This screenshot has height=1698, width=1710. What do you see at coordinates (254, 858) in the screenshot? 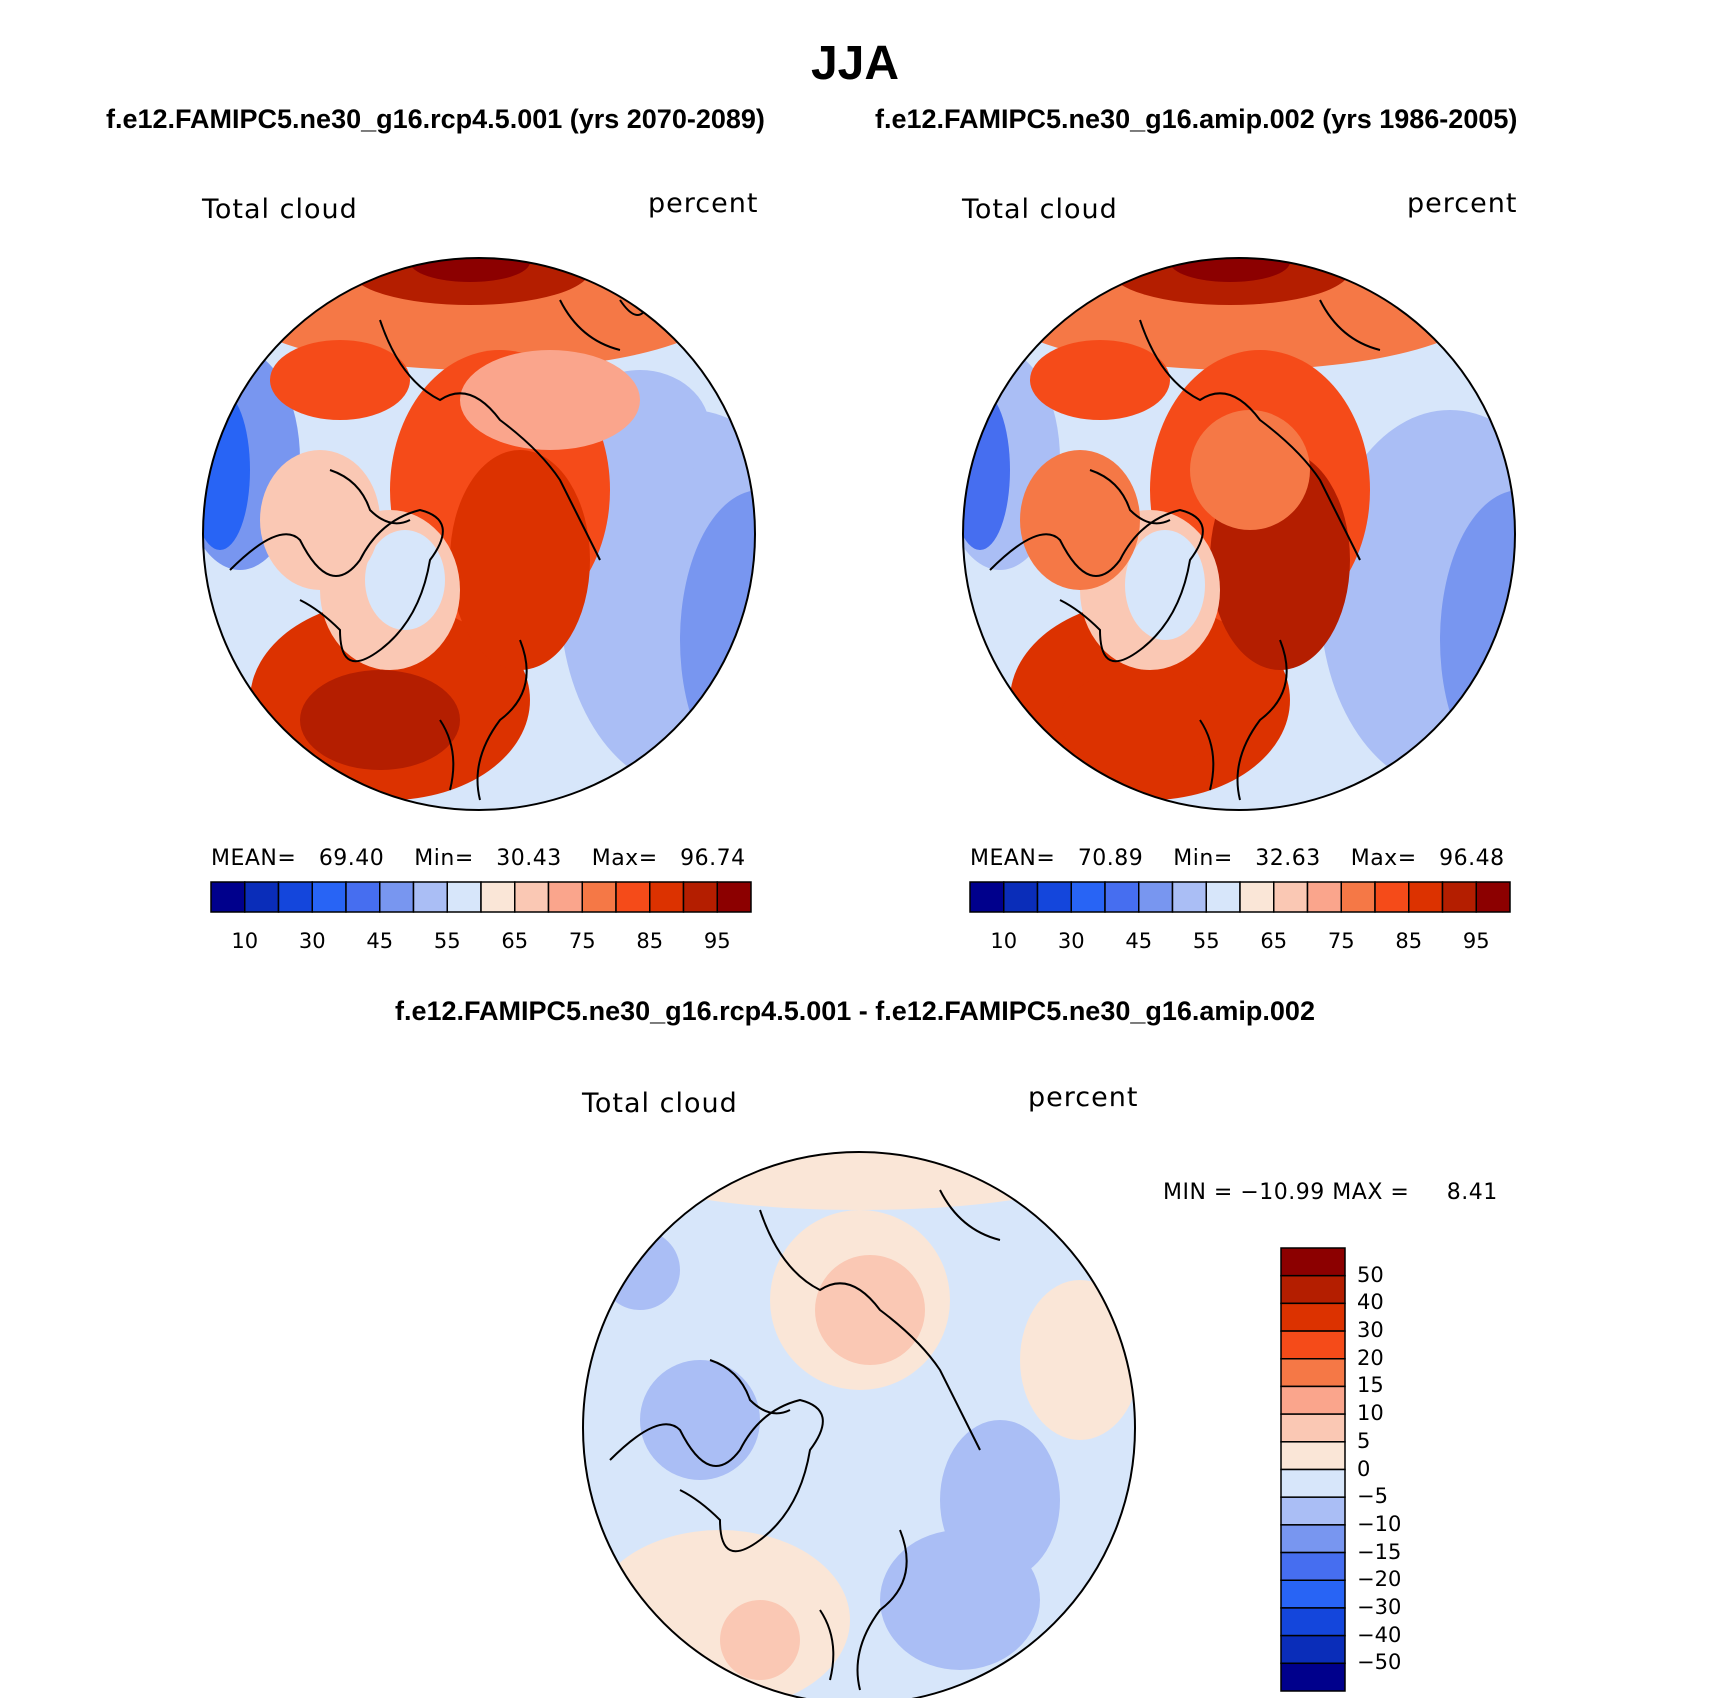
I see `panel-1-mean-label: MEAN=` at bounding box center [254, 858].